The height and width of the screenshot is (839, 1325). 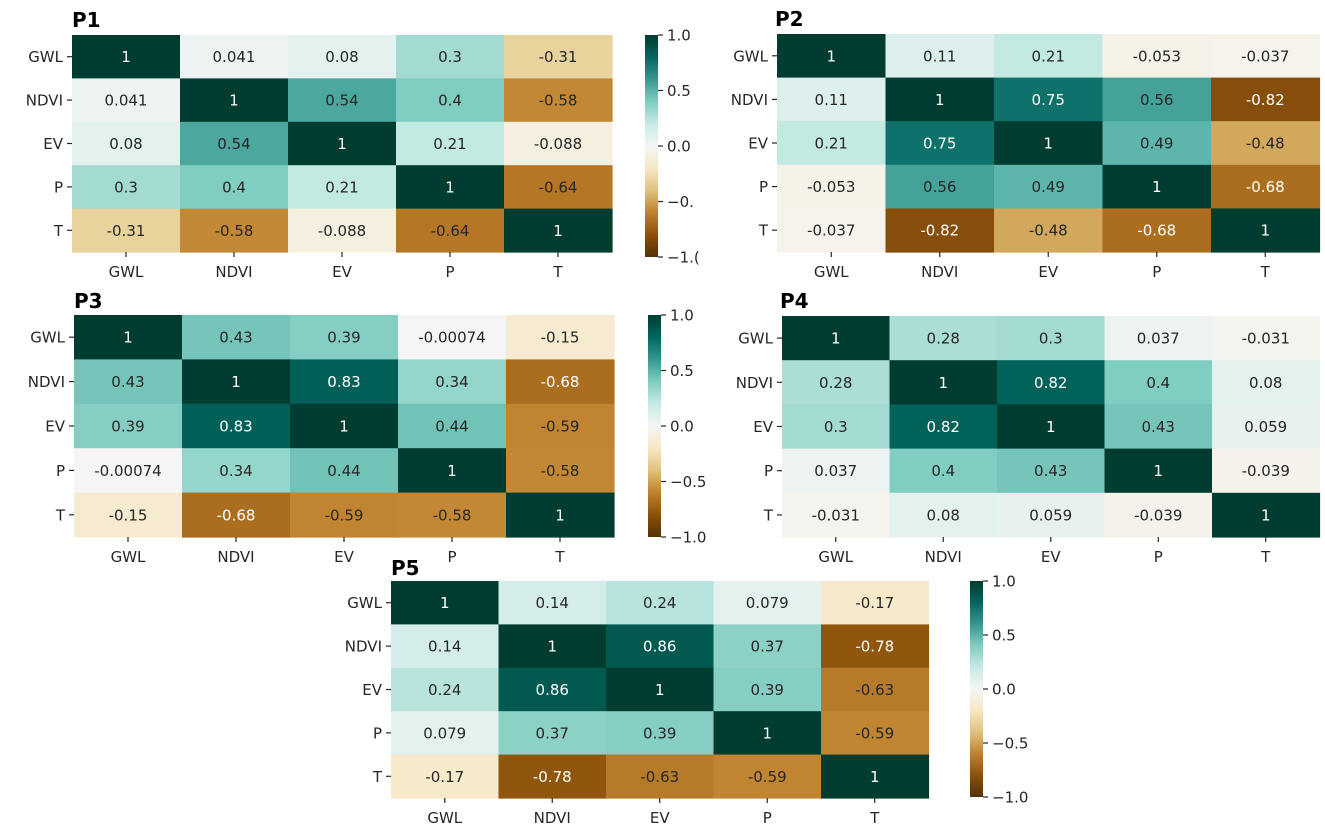 What do you see at coordinates (343, 338) in the screenshot?
I see `cell-value-label: 0.39` at bounding box center [343, 338].